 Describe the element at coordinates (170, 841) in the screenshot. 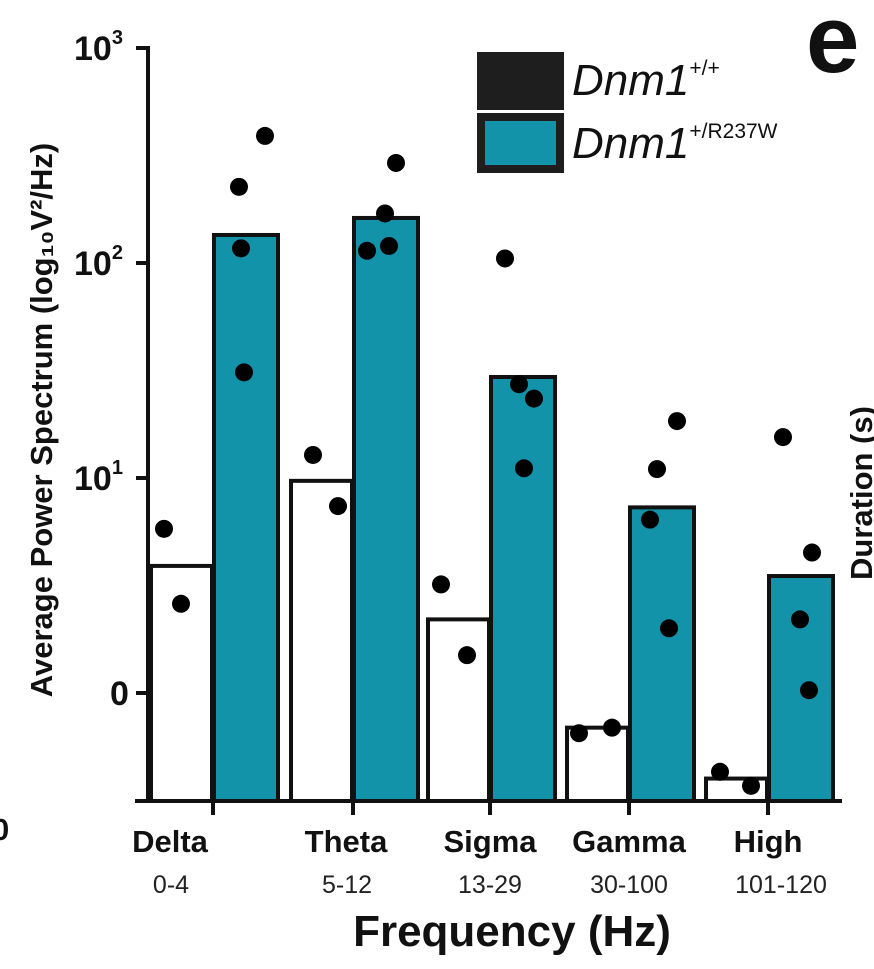

I see `x-tick-label-delta: Delta` at that location.